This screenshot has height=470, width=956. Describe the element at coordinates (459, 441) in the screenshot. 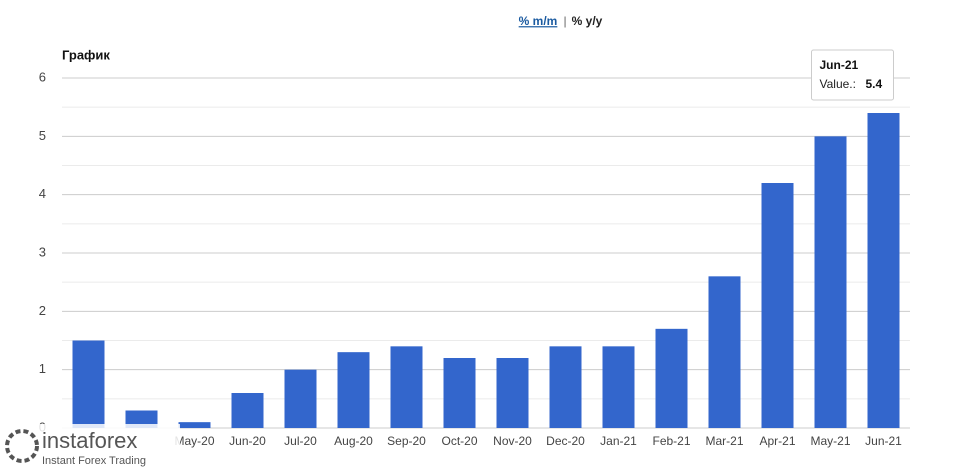

I see `x-tick-label: Oct-20` at that location.